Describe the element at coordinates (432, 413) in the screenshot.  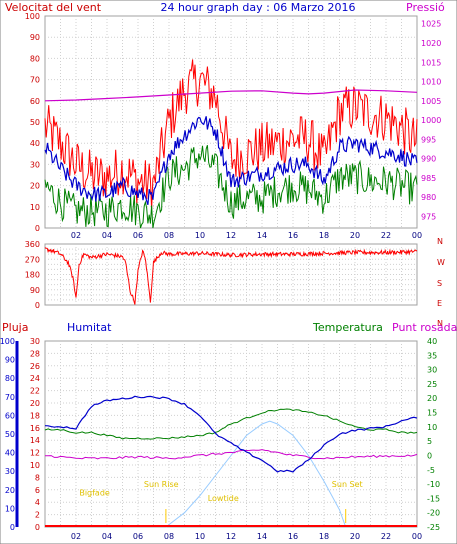
I see `y-tick-temperature: 15` at that location.